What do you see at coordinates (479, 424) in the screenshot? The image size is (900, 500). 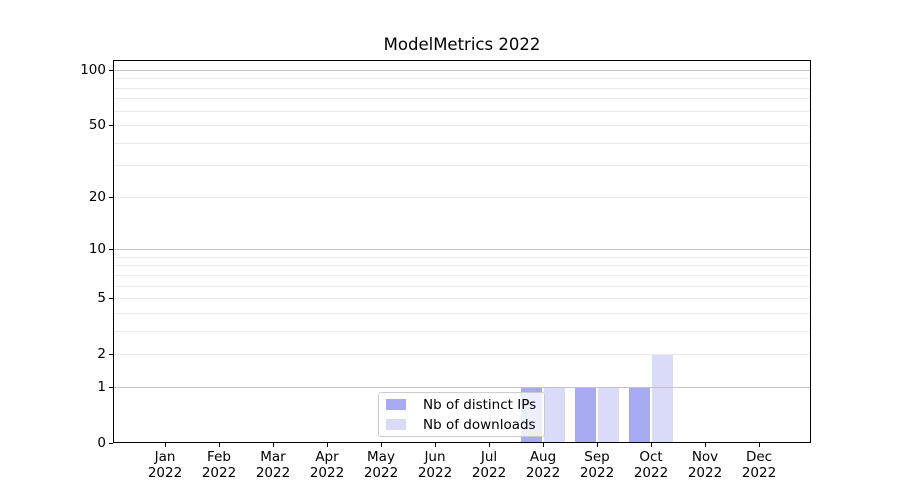 I see `legend-label-downloads: Nb of downloads` at bounding box center [479, 424].